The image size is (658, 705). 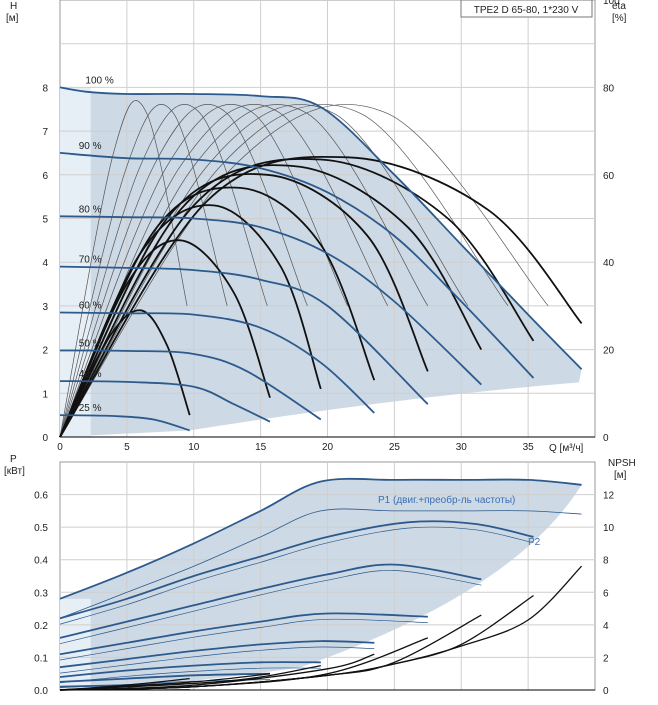 What do you see at coordinates (41, 496) in the screenshot?
I see `p-y-tick-label: 0.6` at bounding box center [41, 496].